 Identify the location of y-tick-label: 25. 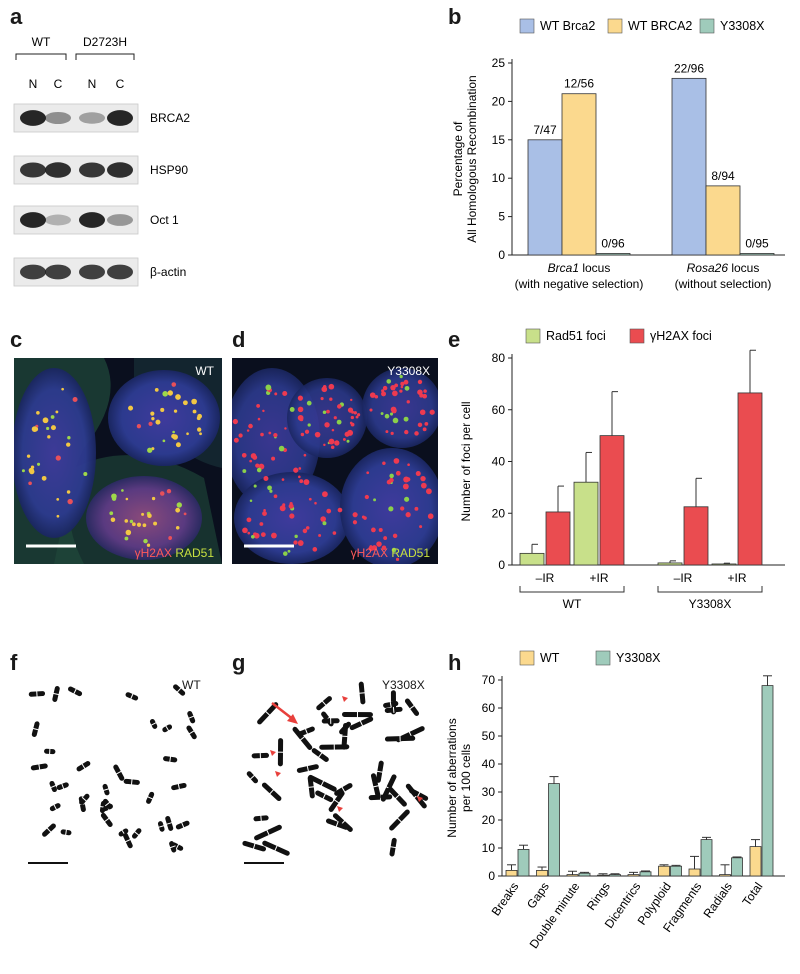
(499, 63).